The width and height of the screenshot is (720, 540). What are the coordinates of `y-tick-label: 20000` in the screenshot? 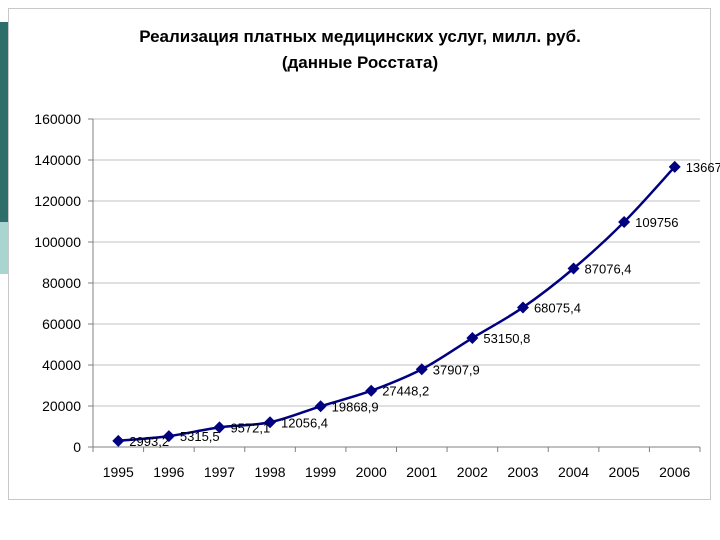 It's located at (61, 406).